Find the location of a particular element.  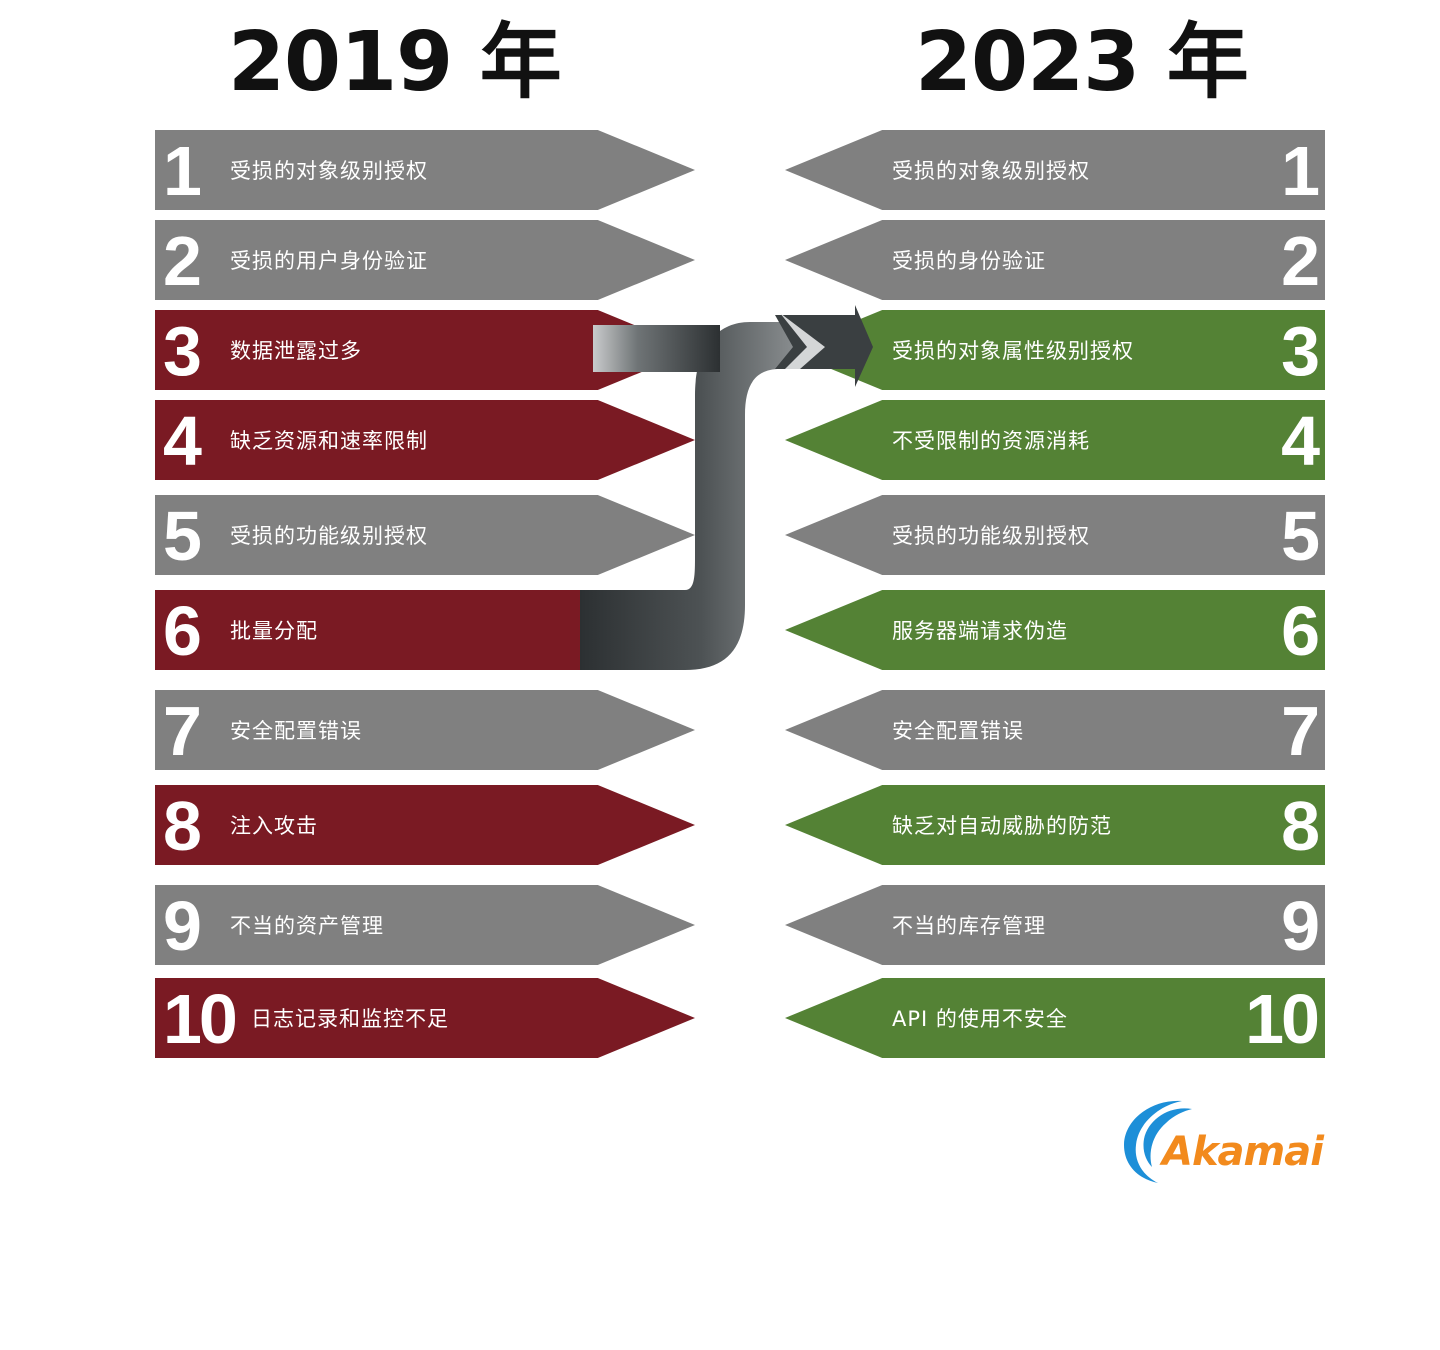

item-label: 日志记录和监控不足 is located at coordinates (350, 1019).